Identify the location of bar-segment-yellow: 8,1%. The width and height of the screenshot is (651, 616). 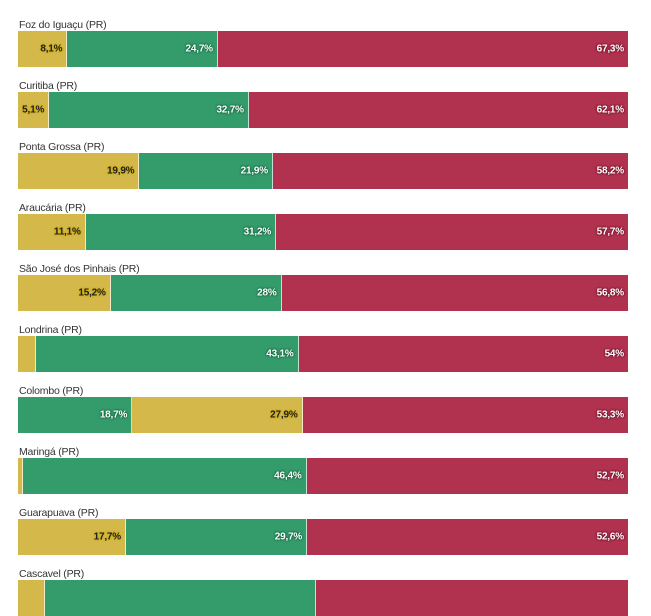
(43, 49).